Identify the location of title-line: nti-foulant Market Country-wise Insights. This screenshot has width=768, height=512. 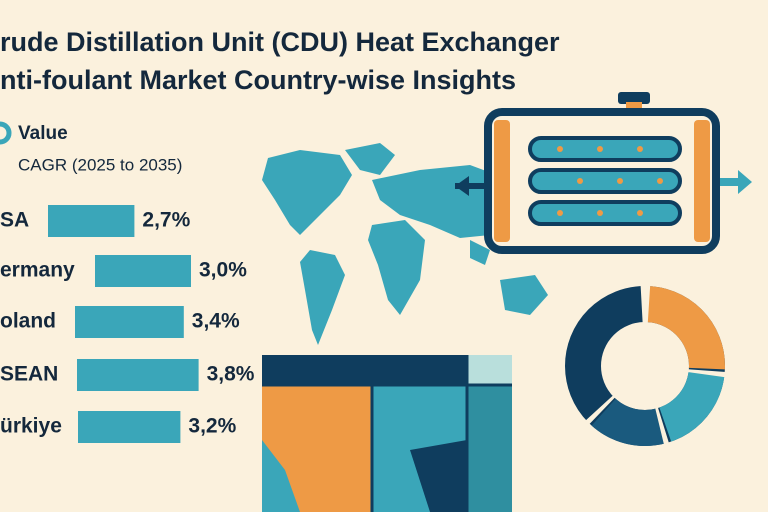
(258, 80).